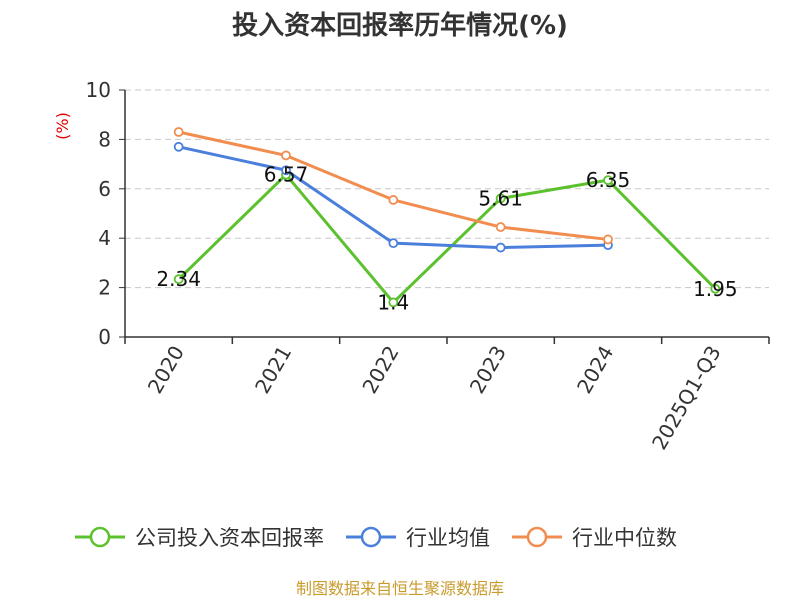 This screenshot has height=600, width=800. I want to click on y-tick-label: 6, so click(104, 189).